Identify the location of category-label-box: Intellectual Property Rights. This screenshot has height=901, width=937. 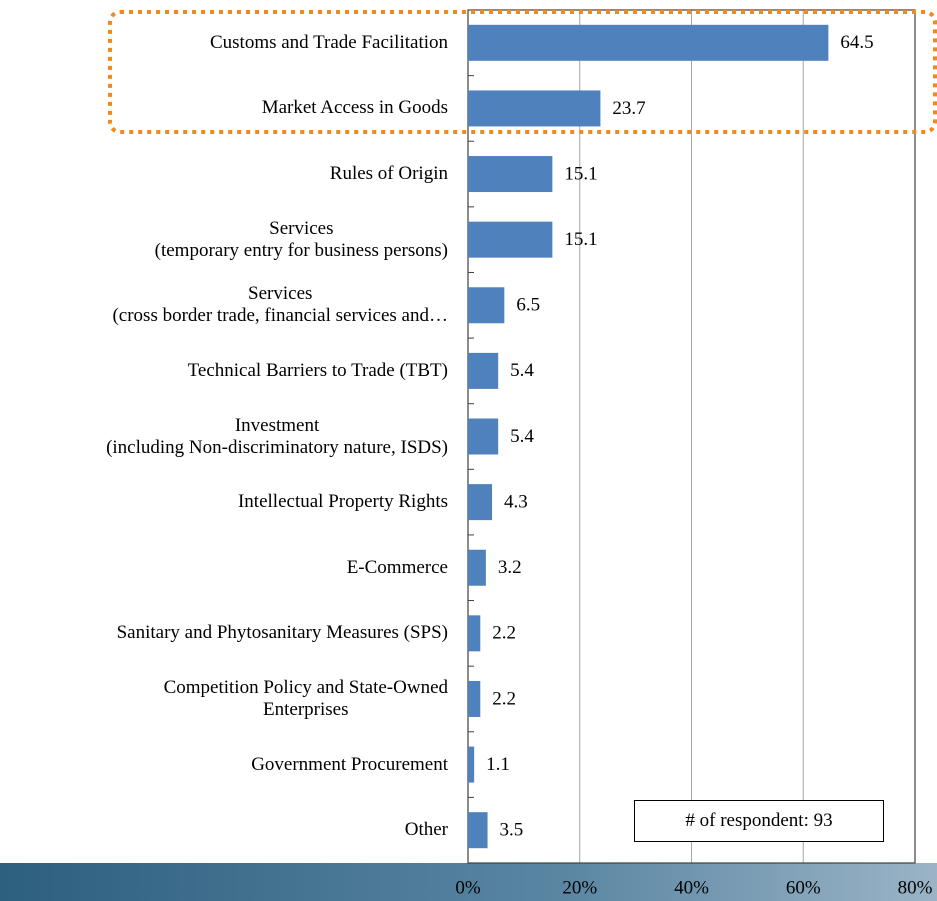
(224, 502).